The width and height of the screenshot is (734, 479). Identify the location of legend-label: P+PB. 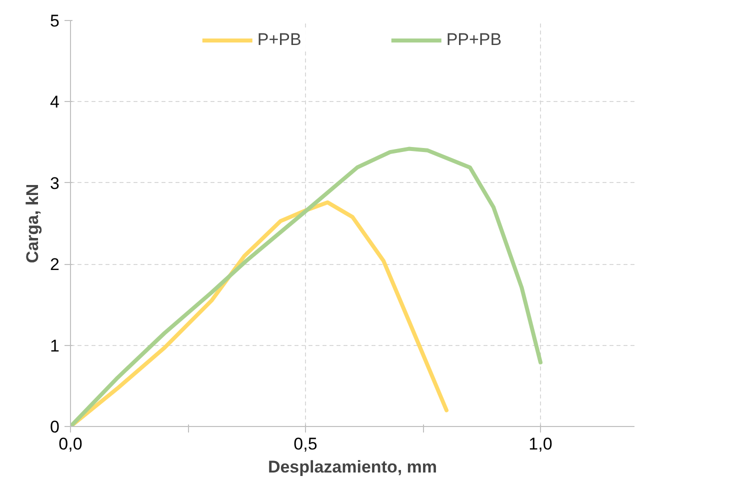
(279, 40).